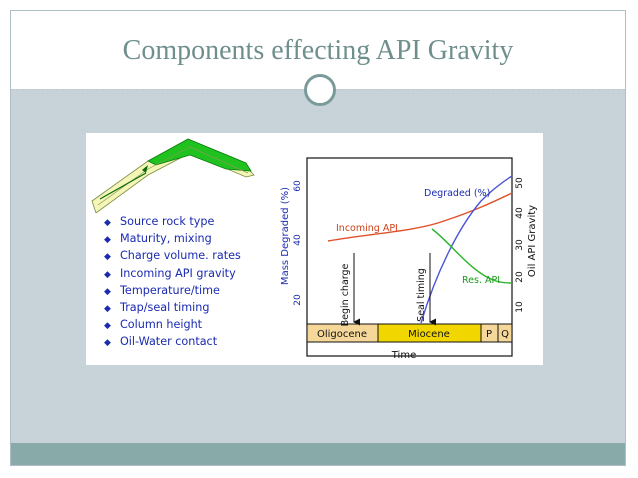 Image resolution: width=638 pixels, height=478 pixels. Describe the element at coordinates (520, 183) in the screenshot. I see `right-tick: 50` at that location.